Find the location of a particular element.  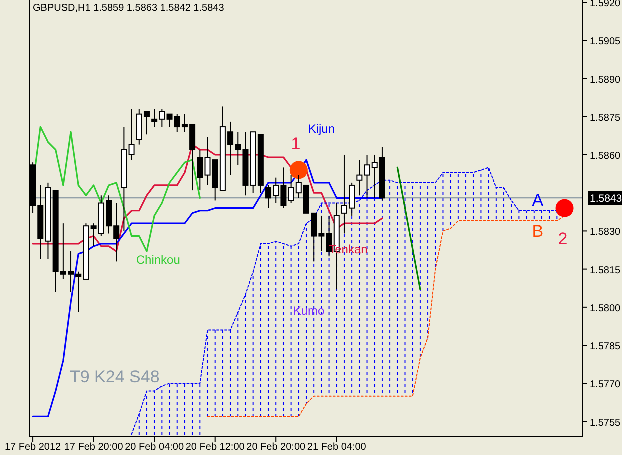

y-tick-label: 1.5785 is located at coordinates (606, 347).